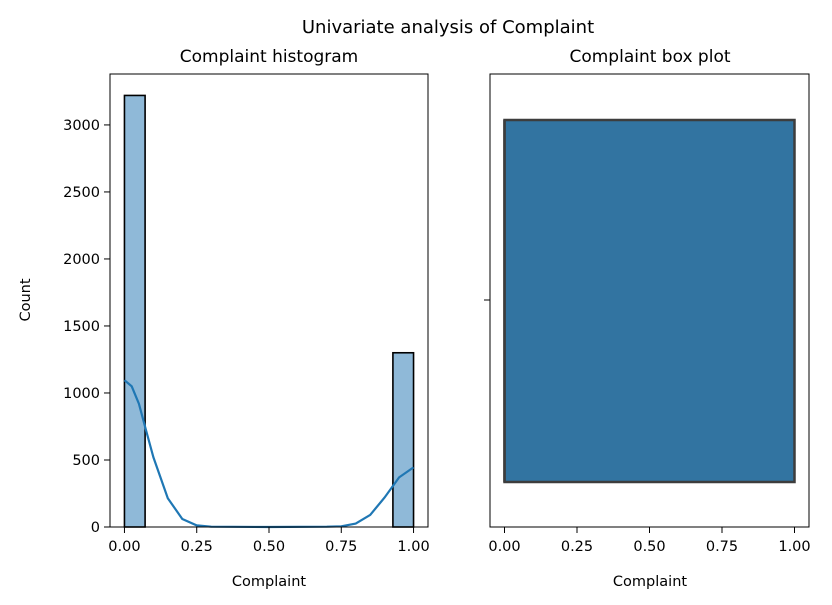 Image resolution: width=832 pixels, height=605 pixels. Describe the element at coordinates (124, 547) in the screenshot. I see `histogram-x-tick-label: 0.00` at that location.